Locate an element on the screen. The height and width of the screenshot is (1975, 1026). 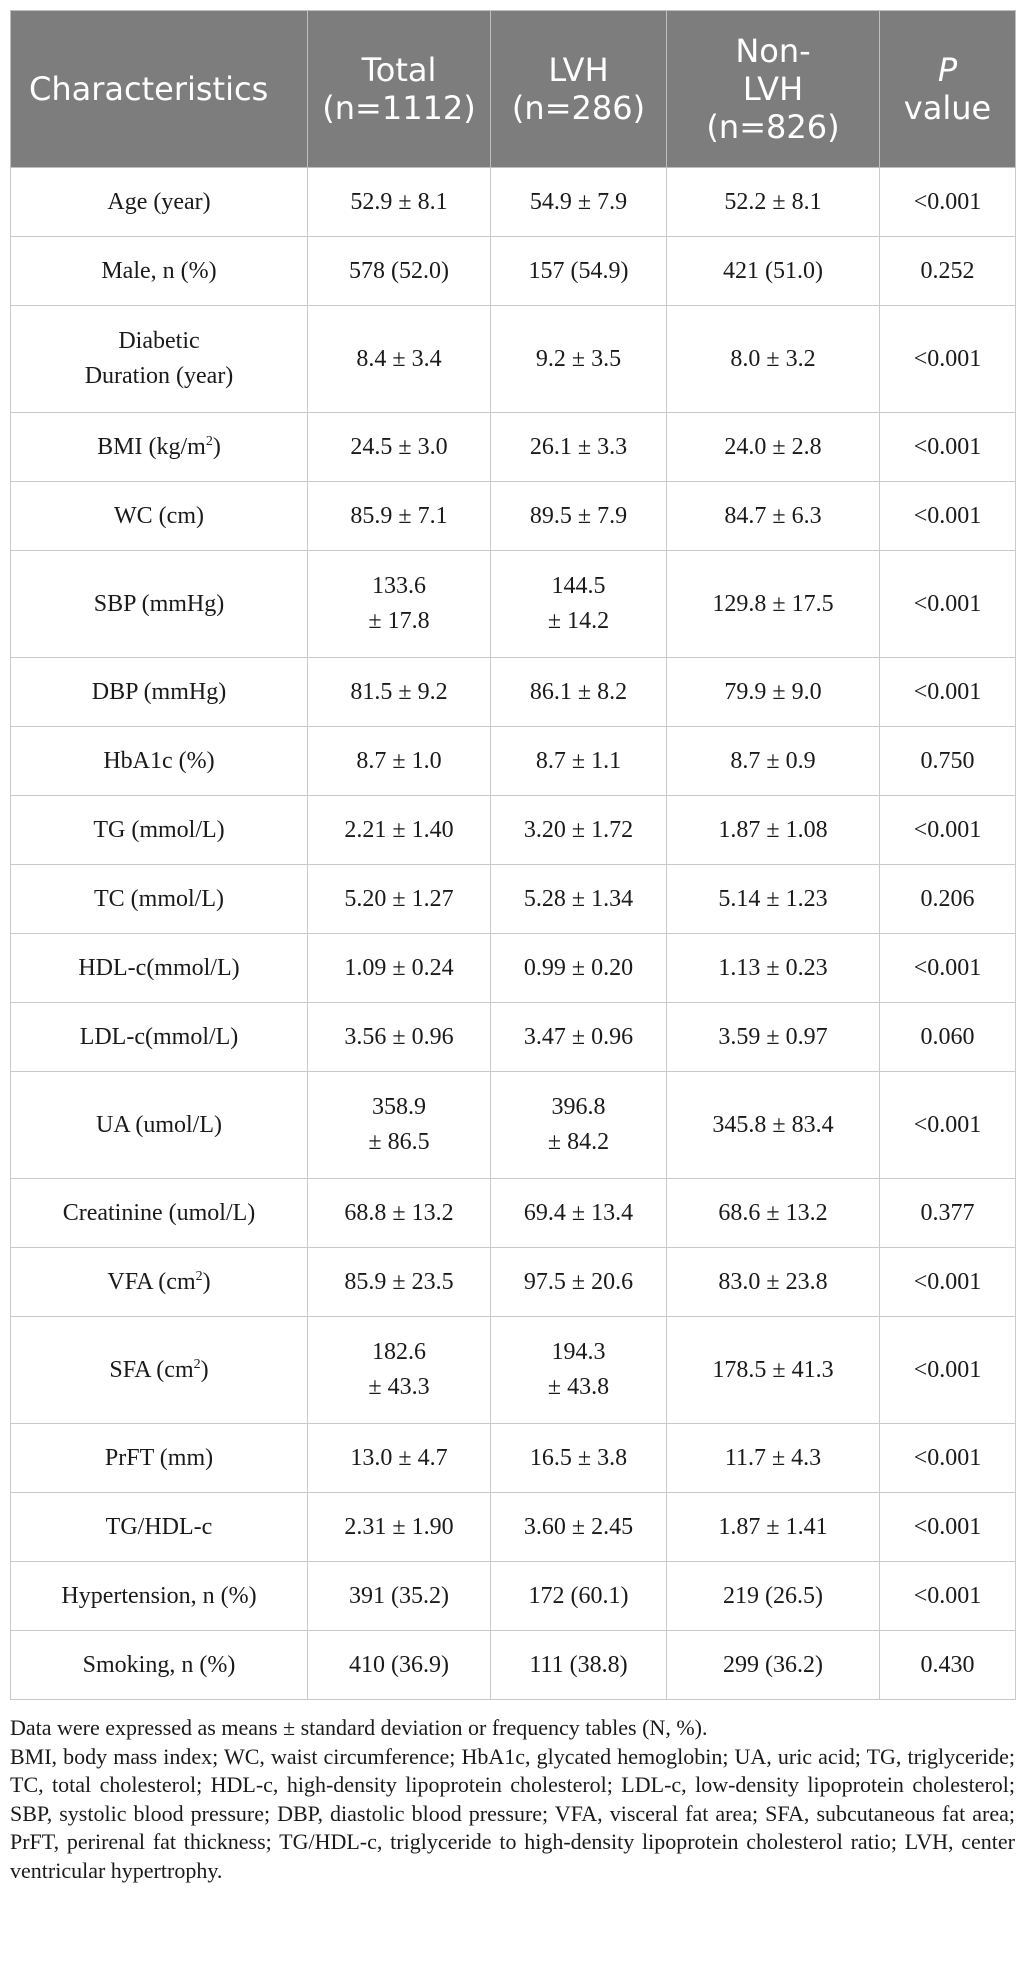
non-lvh-cell: 1.87 ± 1.08 is located at coordinates (773, 830).